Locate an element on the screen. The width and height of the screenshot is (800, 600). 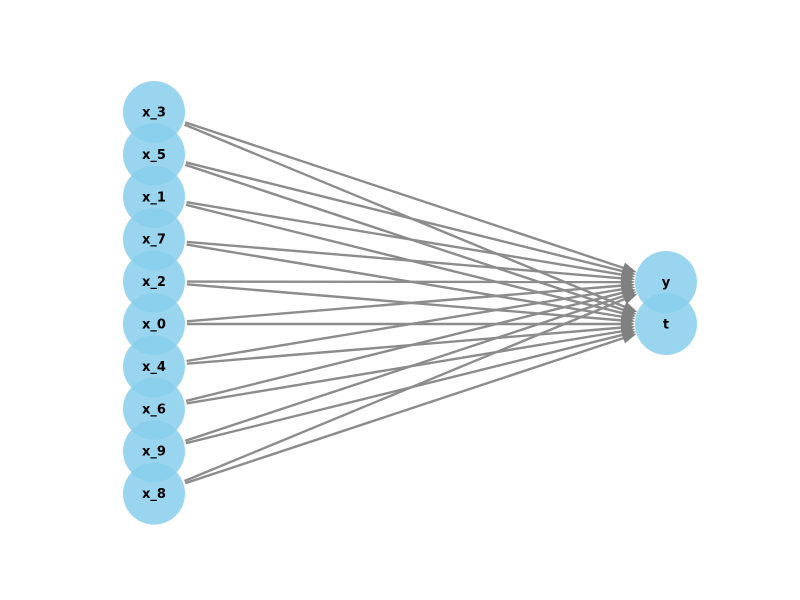
source-node-x_9: x_9 is located at coordinates (154, 451).